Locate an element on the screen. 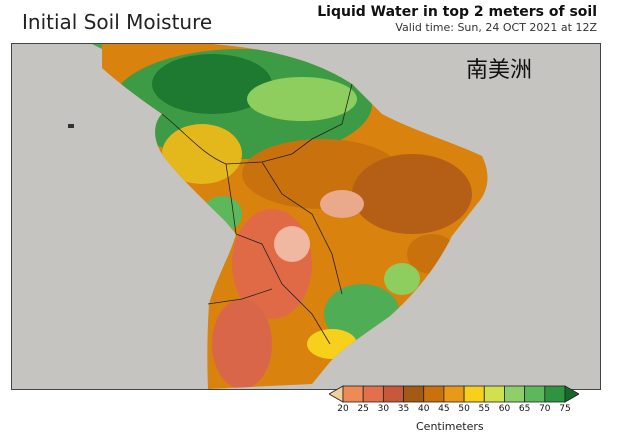 This screenshot has width=627, height=433. colorbar-tick-label: 75 is located at coordinates (565, 409).